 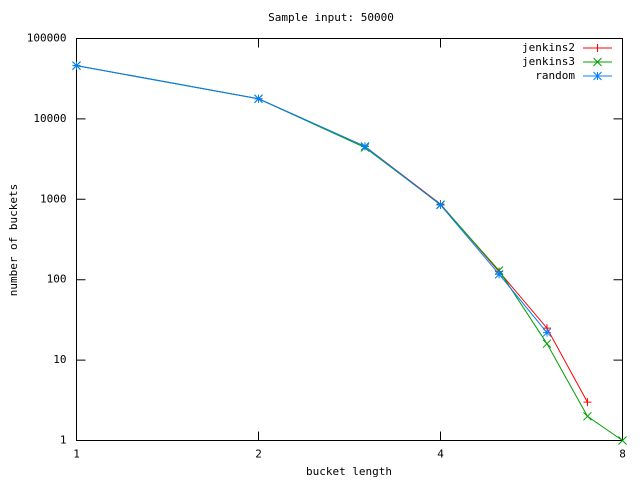 What do you see at coordinates (57, 279) in the screenshot?
I see `y-tick-label: 100` at bounding box center [57, 279].